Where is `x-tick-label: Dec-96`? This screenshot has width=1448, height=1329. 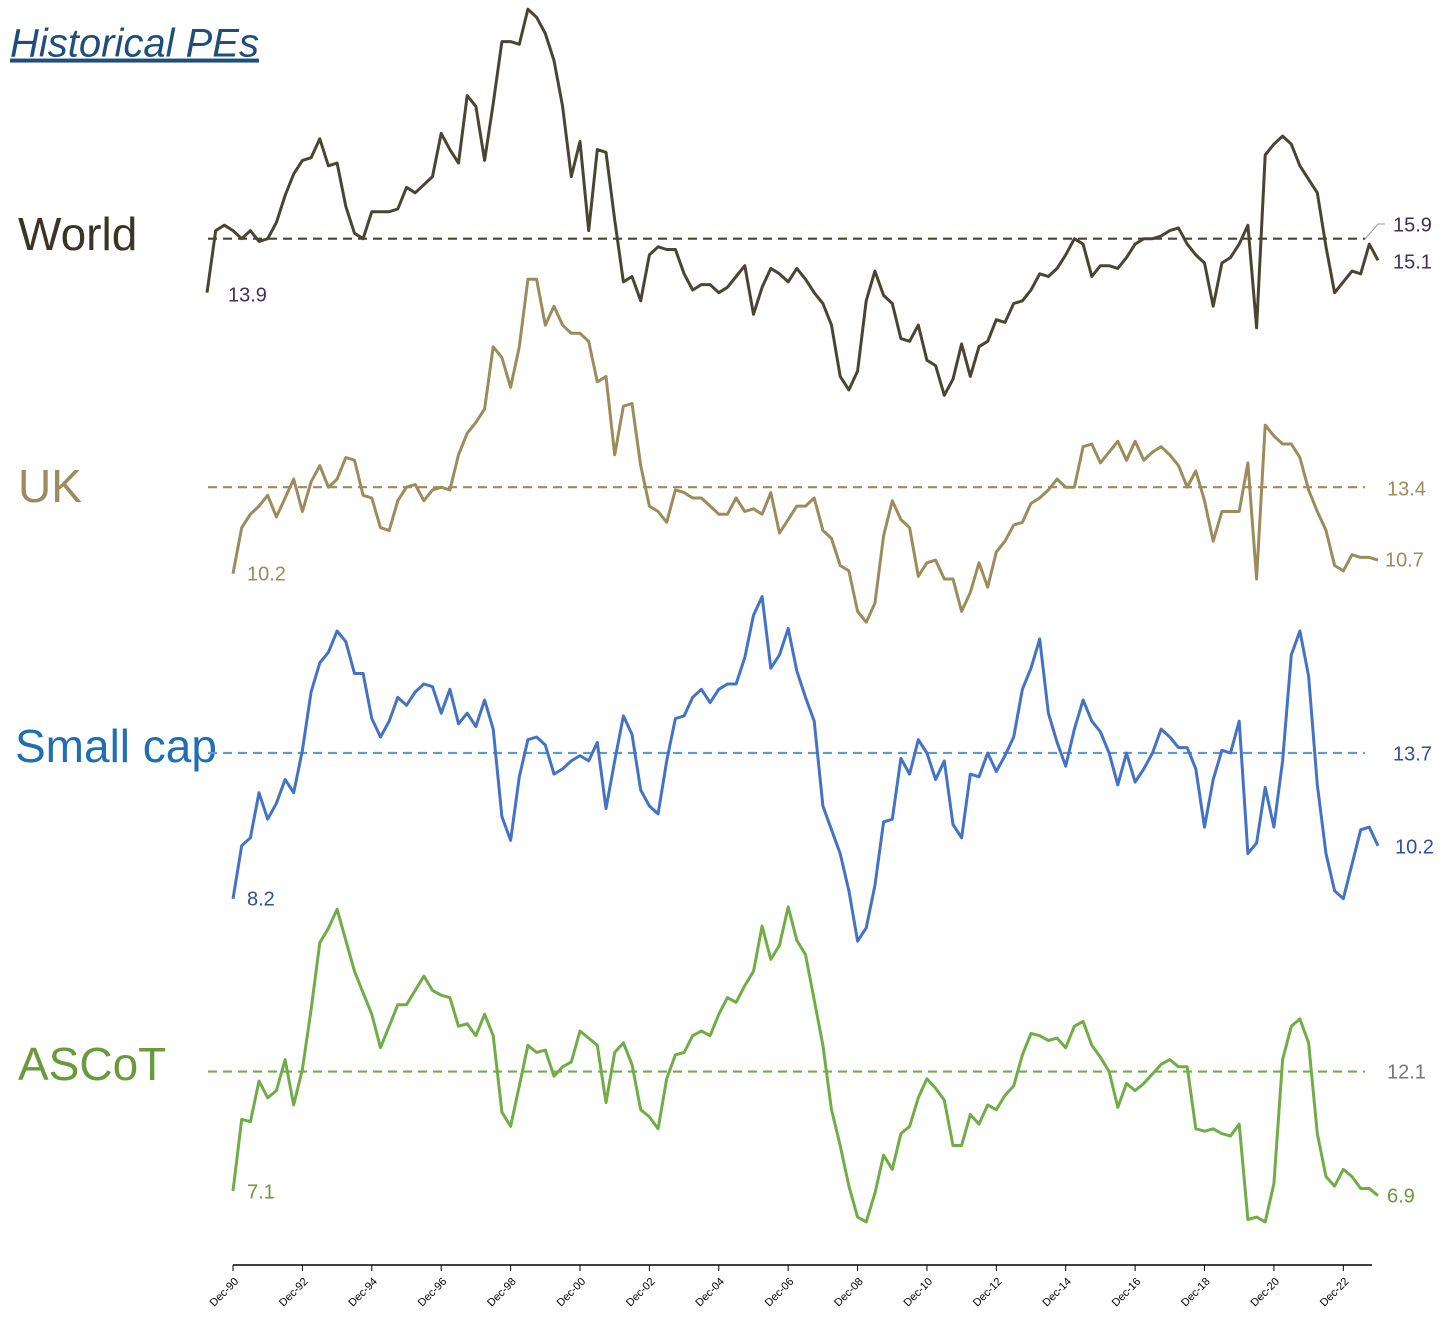
x-tick-label: Dec-96 is located at coordinates (433, 1293).